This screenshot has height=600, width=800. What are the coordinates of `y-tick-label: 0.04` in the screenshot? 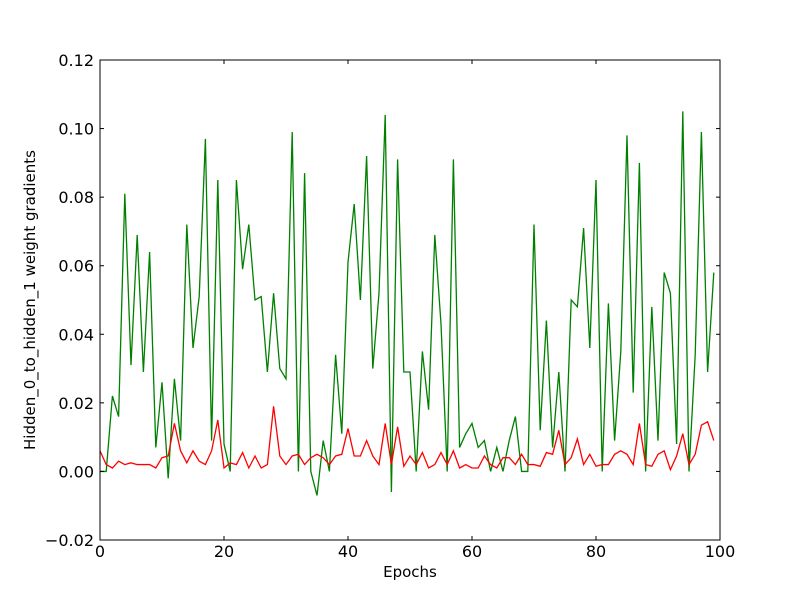 It's located at (76, 334).